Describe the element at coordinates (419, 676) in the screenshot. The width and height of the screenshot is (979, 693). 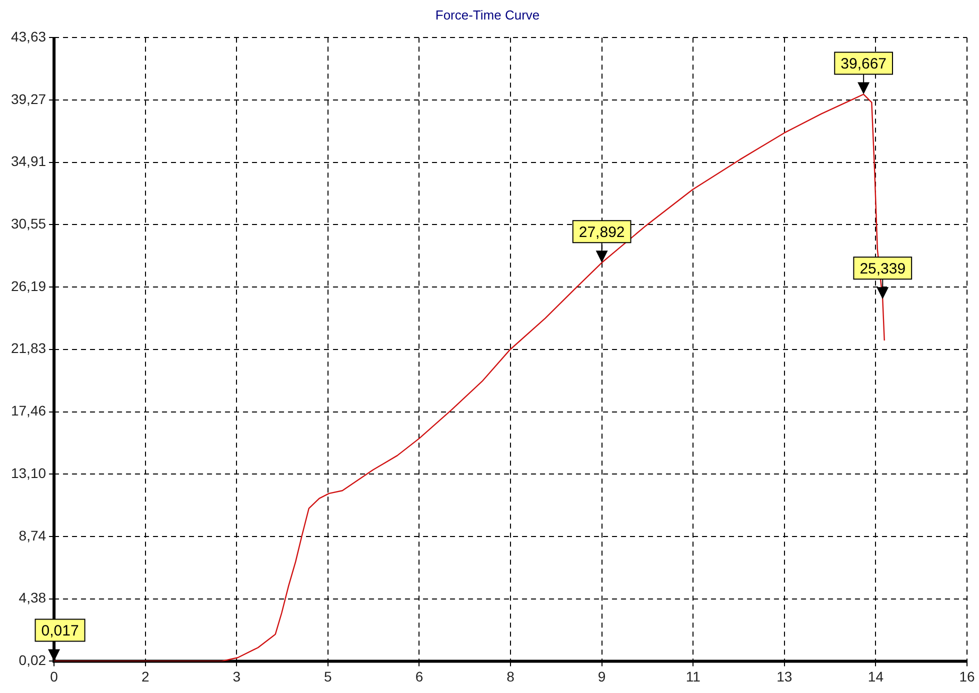
I see `x-tick-label: 6` at that location.